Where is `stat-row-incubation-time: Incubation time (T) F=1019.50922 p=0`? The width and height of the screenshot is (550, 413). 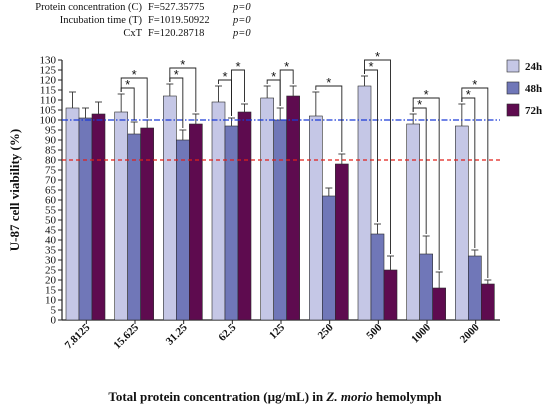 stat-row-incubation-time: Incubation time (T) F=1019.50922 p=0 is located at coordinates (150, 22).